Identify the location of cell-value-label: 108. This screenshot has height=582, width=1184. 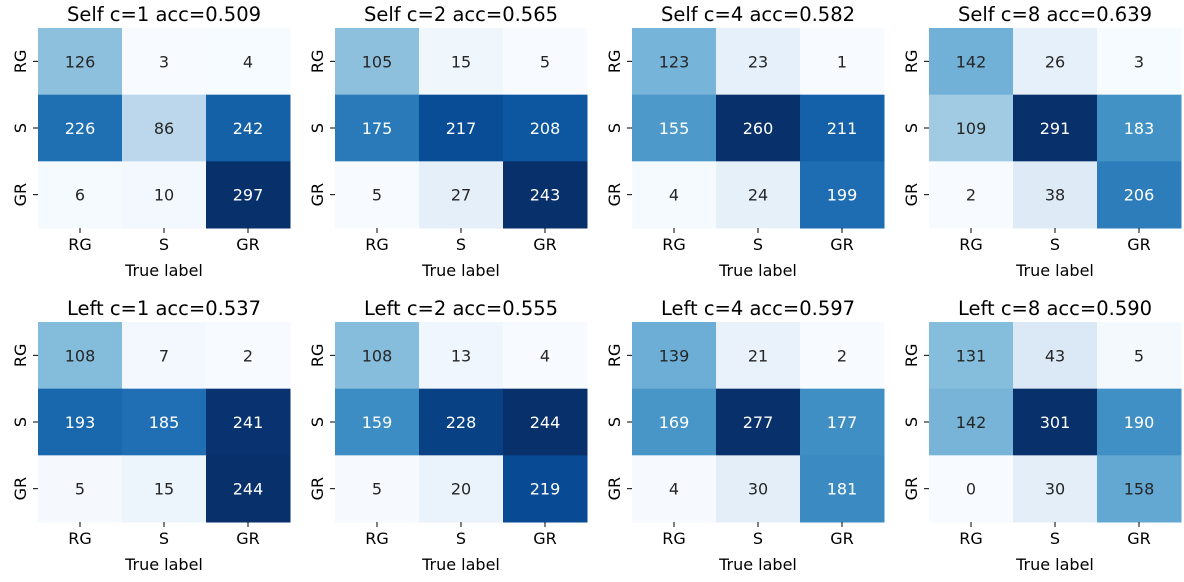
(80, 355).